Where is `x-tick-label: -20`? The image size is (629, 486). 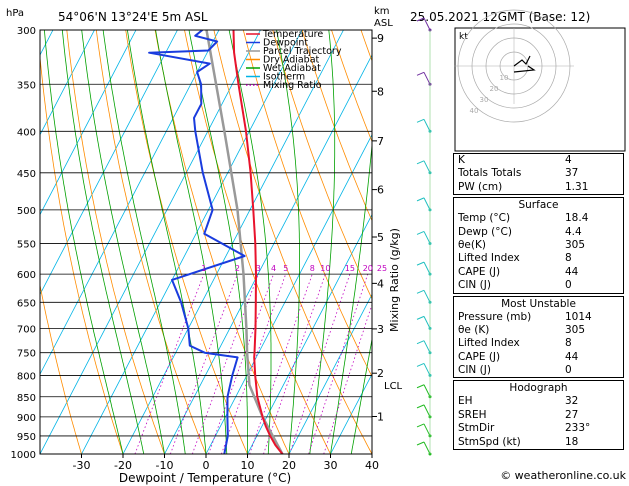 x-tick-label: -20 is located at coordinates (123, 465).